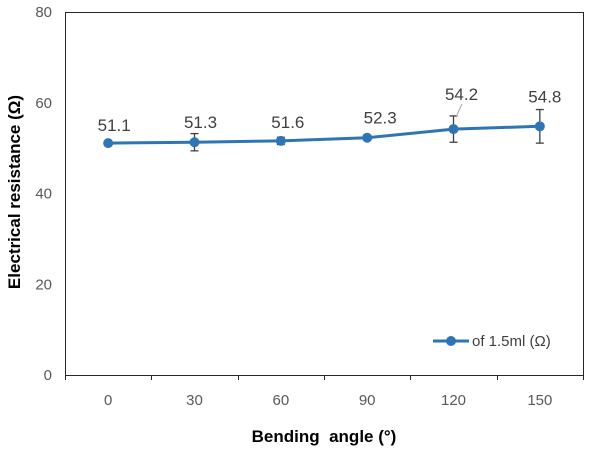  Describe the element at coordinates (544, 96) in the screenshot. I see `data-label: 54.8` at that location.